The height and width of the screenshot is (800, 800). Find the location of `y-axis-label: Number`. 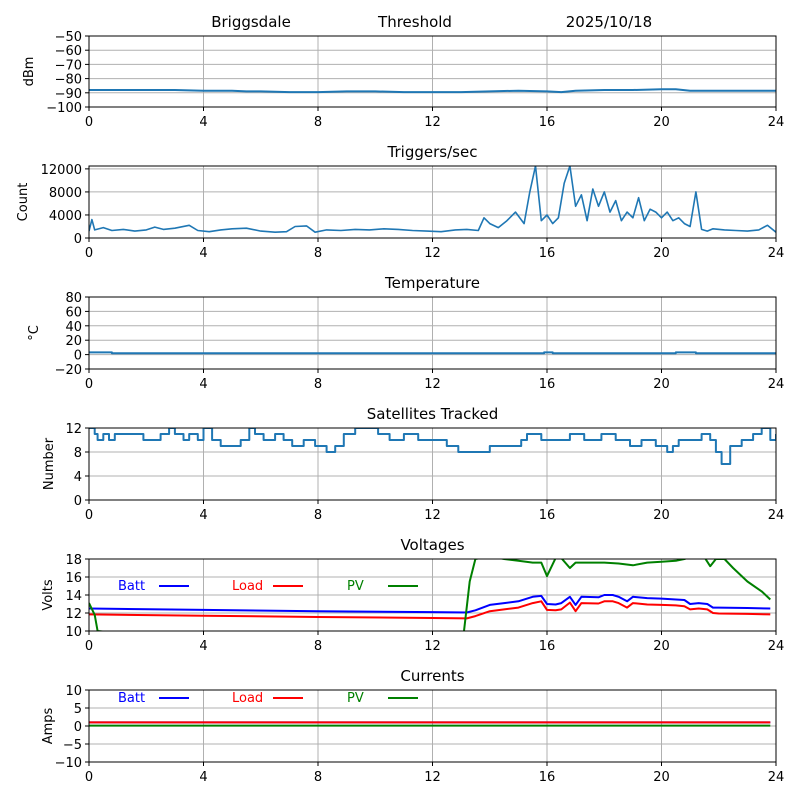

y-axis-label: Number is located at coordinates (49, 463).